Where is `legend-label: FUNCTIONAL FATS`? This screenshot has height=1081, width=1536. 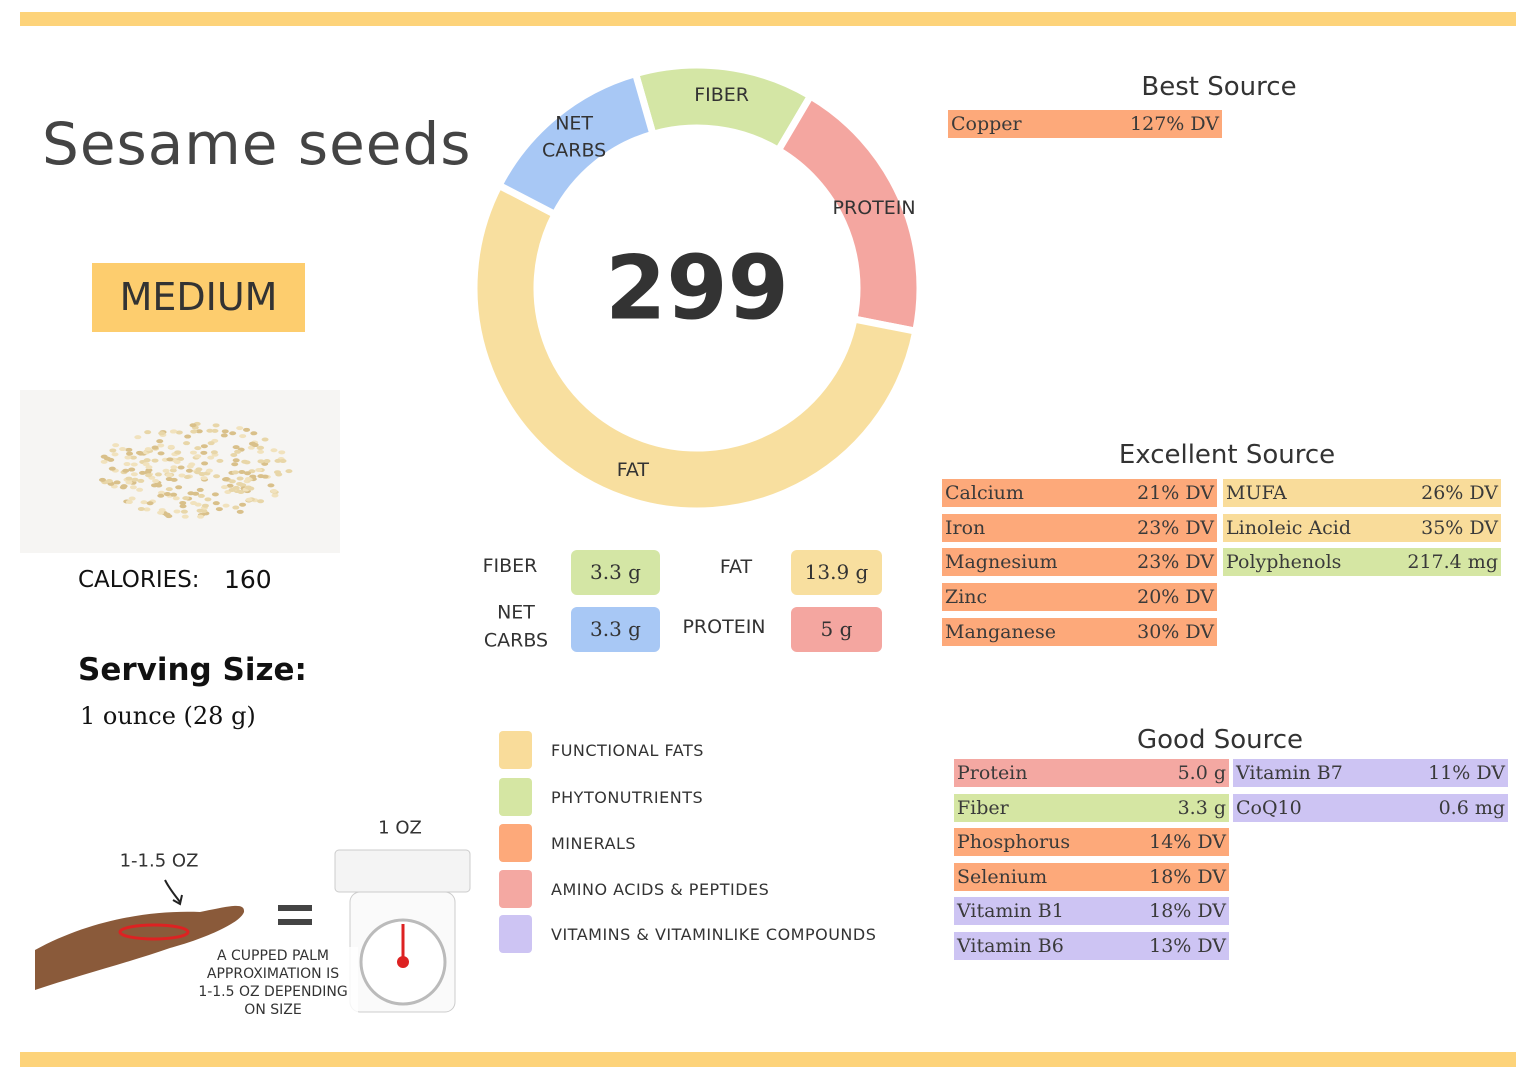
legend-label: FUNCTIONAL FATS is located at coordinates (627, 750).